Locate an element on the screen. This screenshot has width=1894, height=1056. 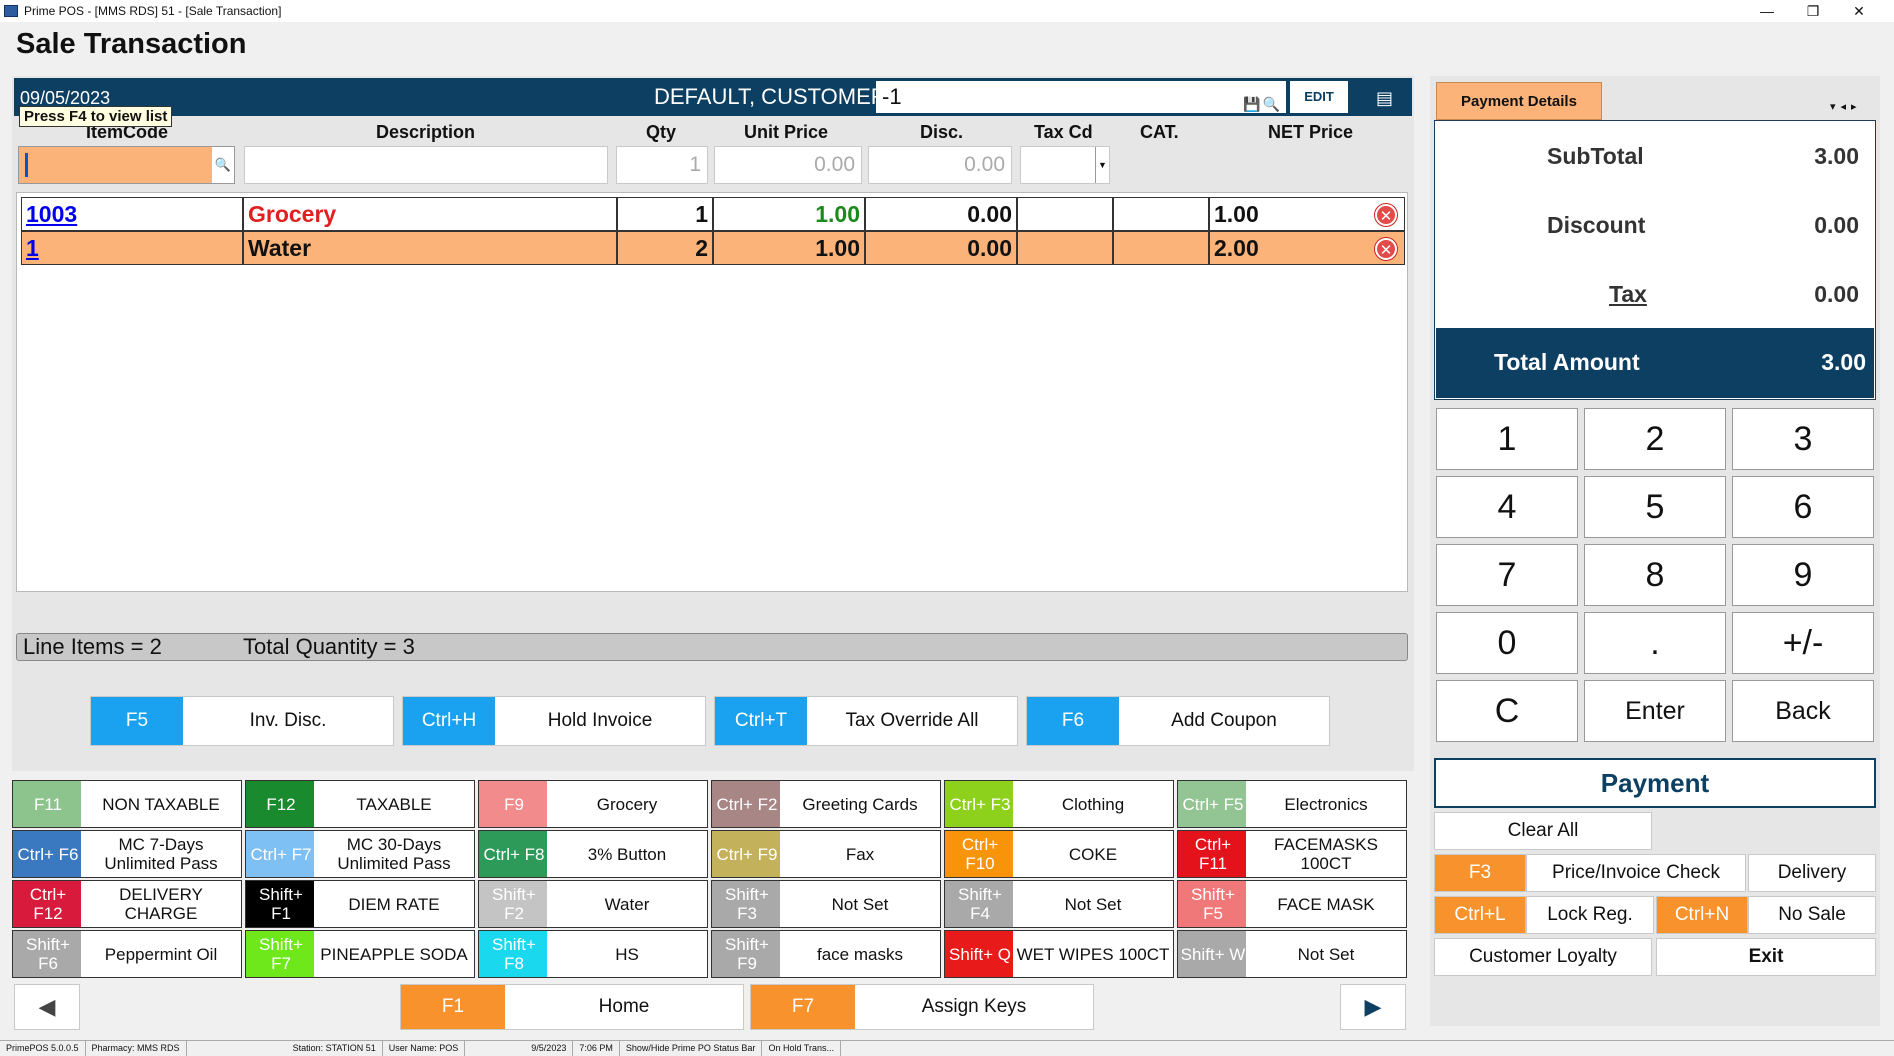
payment-button: Payment is located at coordinates (1655, 783).